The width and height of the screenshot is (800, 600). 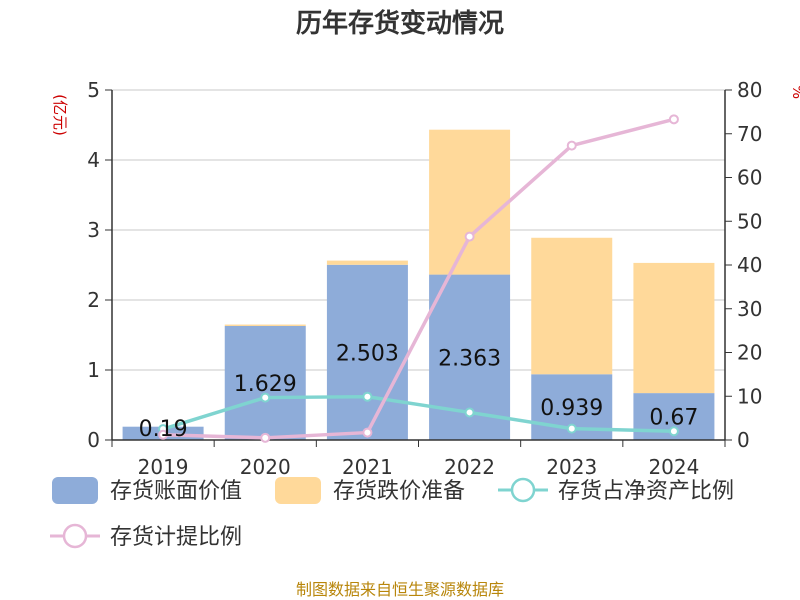 What do you see at coordinates (749, 134) in the screenshot?
I see `right-axis-tick-label: 70` at bounding box center [749, 134].